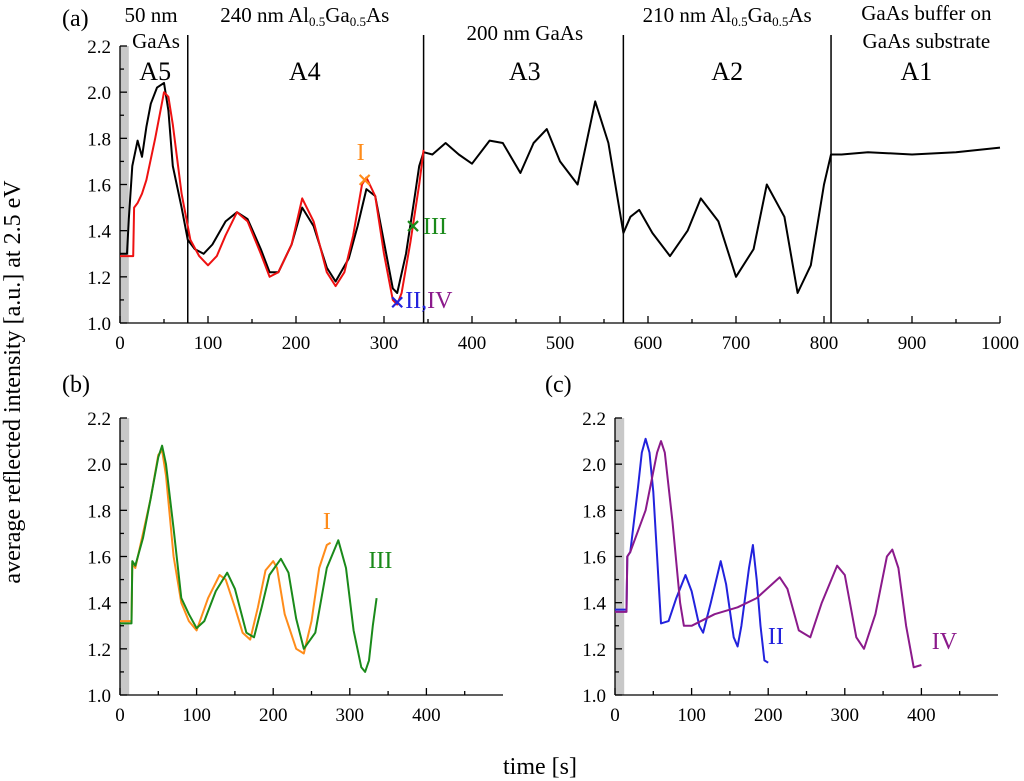  What do you see at coordinates (361, 153) in the screenshot?
I see `marker-label: I` at bounding box center [361, 153].